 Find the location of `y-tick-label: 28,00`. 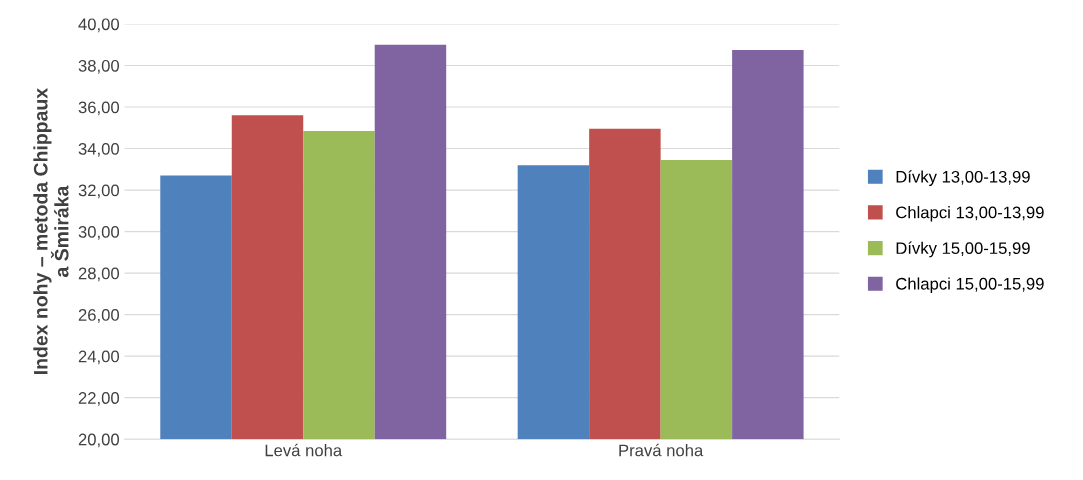

y-tick-label: 28,00 is located at coordinates (99, 274).